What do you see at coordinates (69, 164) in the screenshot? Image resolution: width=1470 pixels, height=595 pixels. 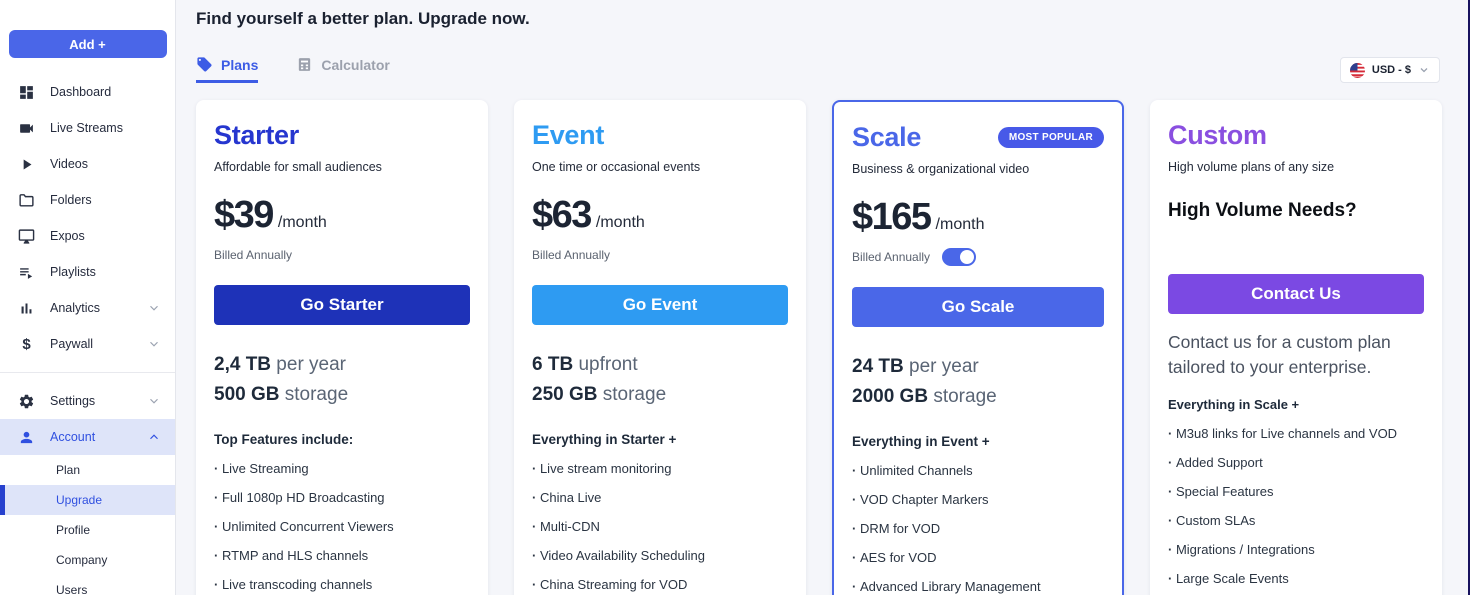 I see `sidebar-item-label: Videos` at bounding box center [69, 164].